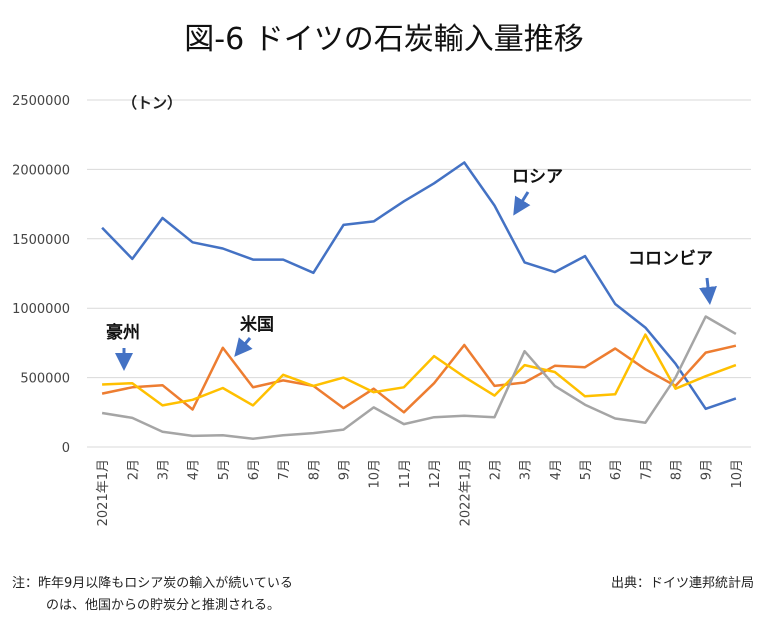  Describe the element at coordinates (163, 605) in the screenshot. I see `footnote-line2: のは、他国からの貯炭分と推測される。` at that location.